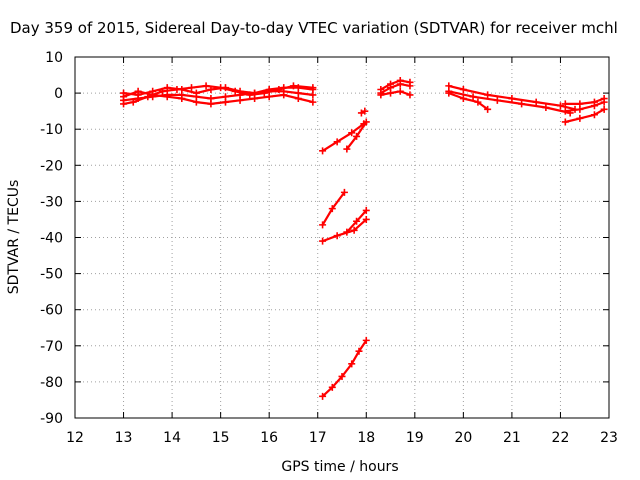  Describe the element at coordinates (14, 237) in the screenshot. I see `y-axis-label: SDTVAR / TECUs` at that location.